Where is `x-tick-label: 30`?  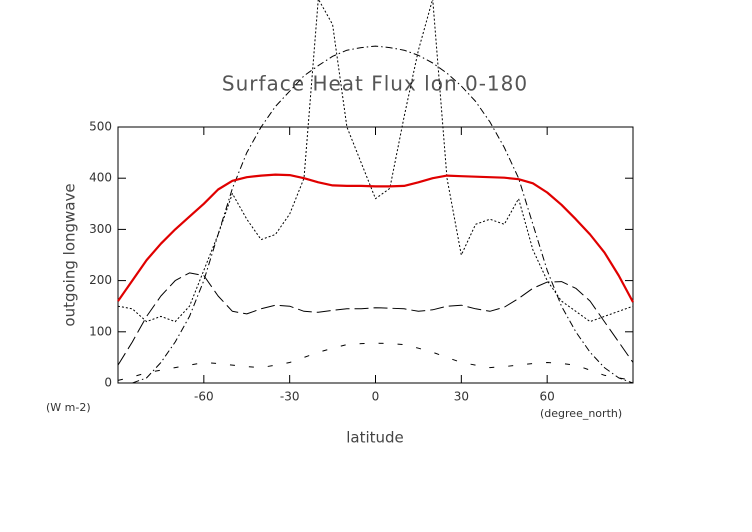
x-tick-label: 30 is located at coordinates (461, 397).